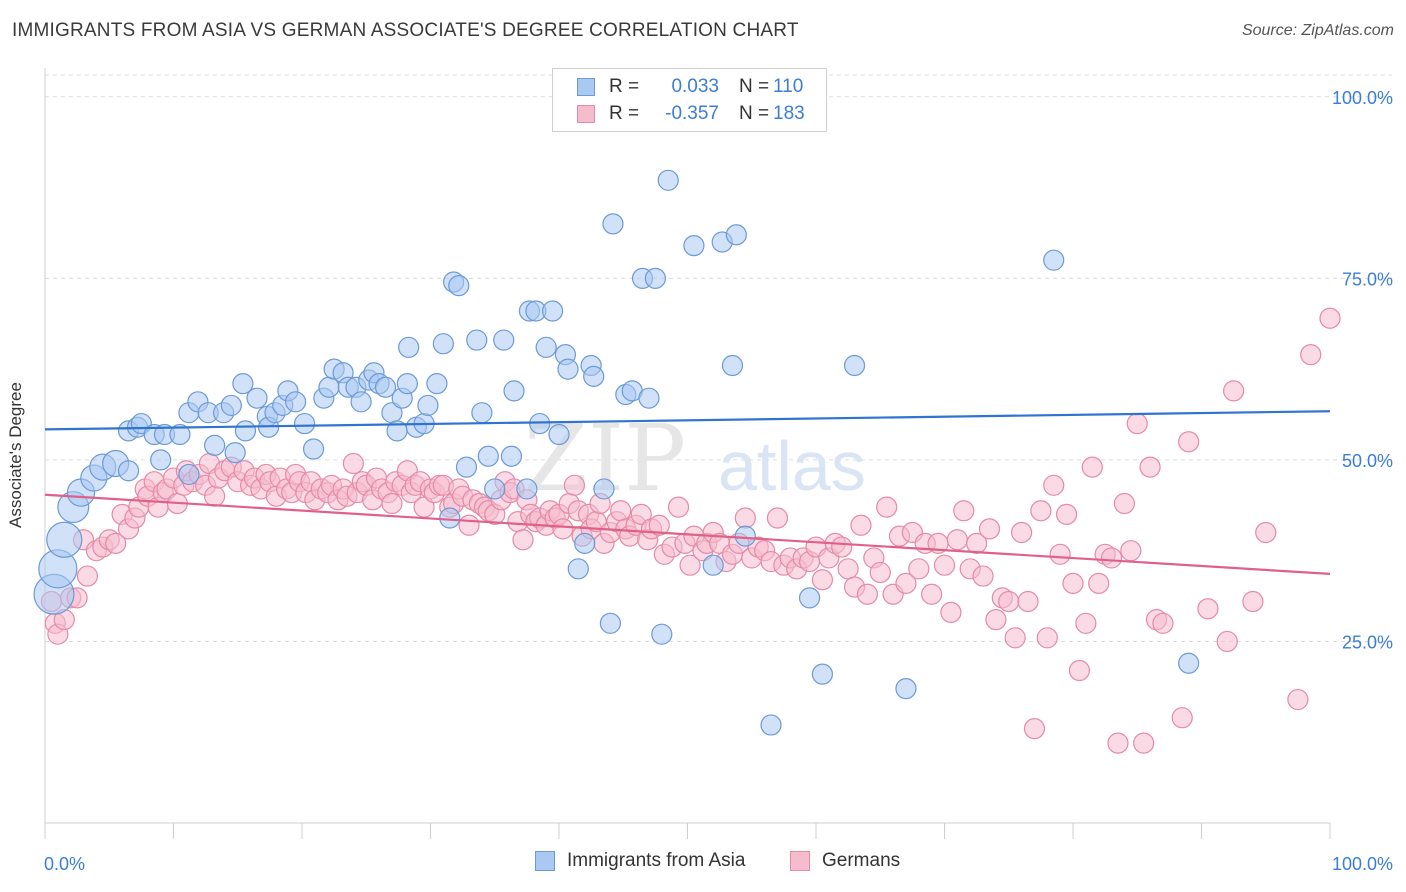  Describe the element at coordinates (1367, 461) in the screenshot. I see `y-tick-label: 50.0%` at that location.